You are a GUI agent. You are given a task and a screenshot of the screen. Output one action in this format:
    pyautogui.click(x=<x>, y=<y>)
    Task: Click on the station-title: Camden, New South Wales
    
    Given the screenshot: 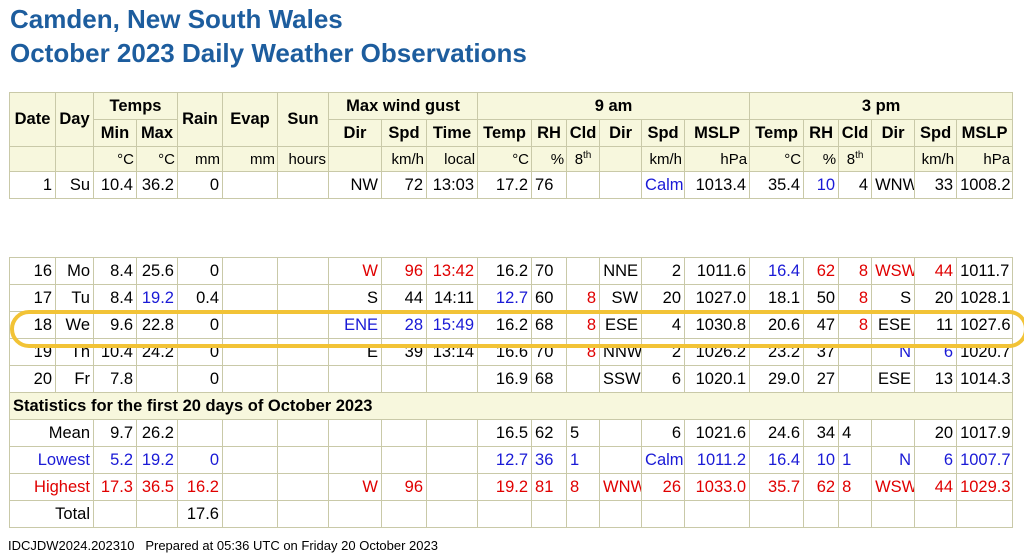 What is the action you would take?
    pyautogui.click(x=176, y=19)
    